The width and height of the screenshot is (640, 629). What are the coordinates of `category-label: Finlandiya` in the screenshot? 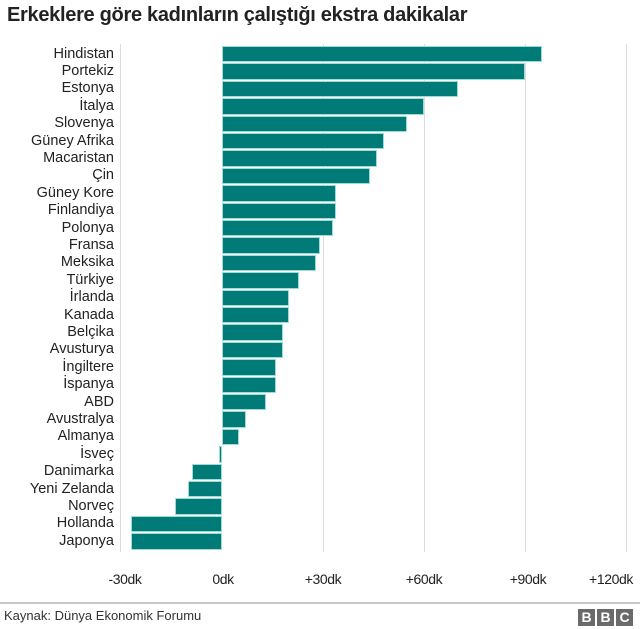 It's located at (80, 210).